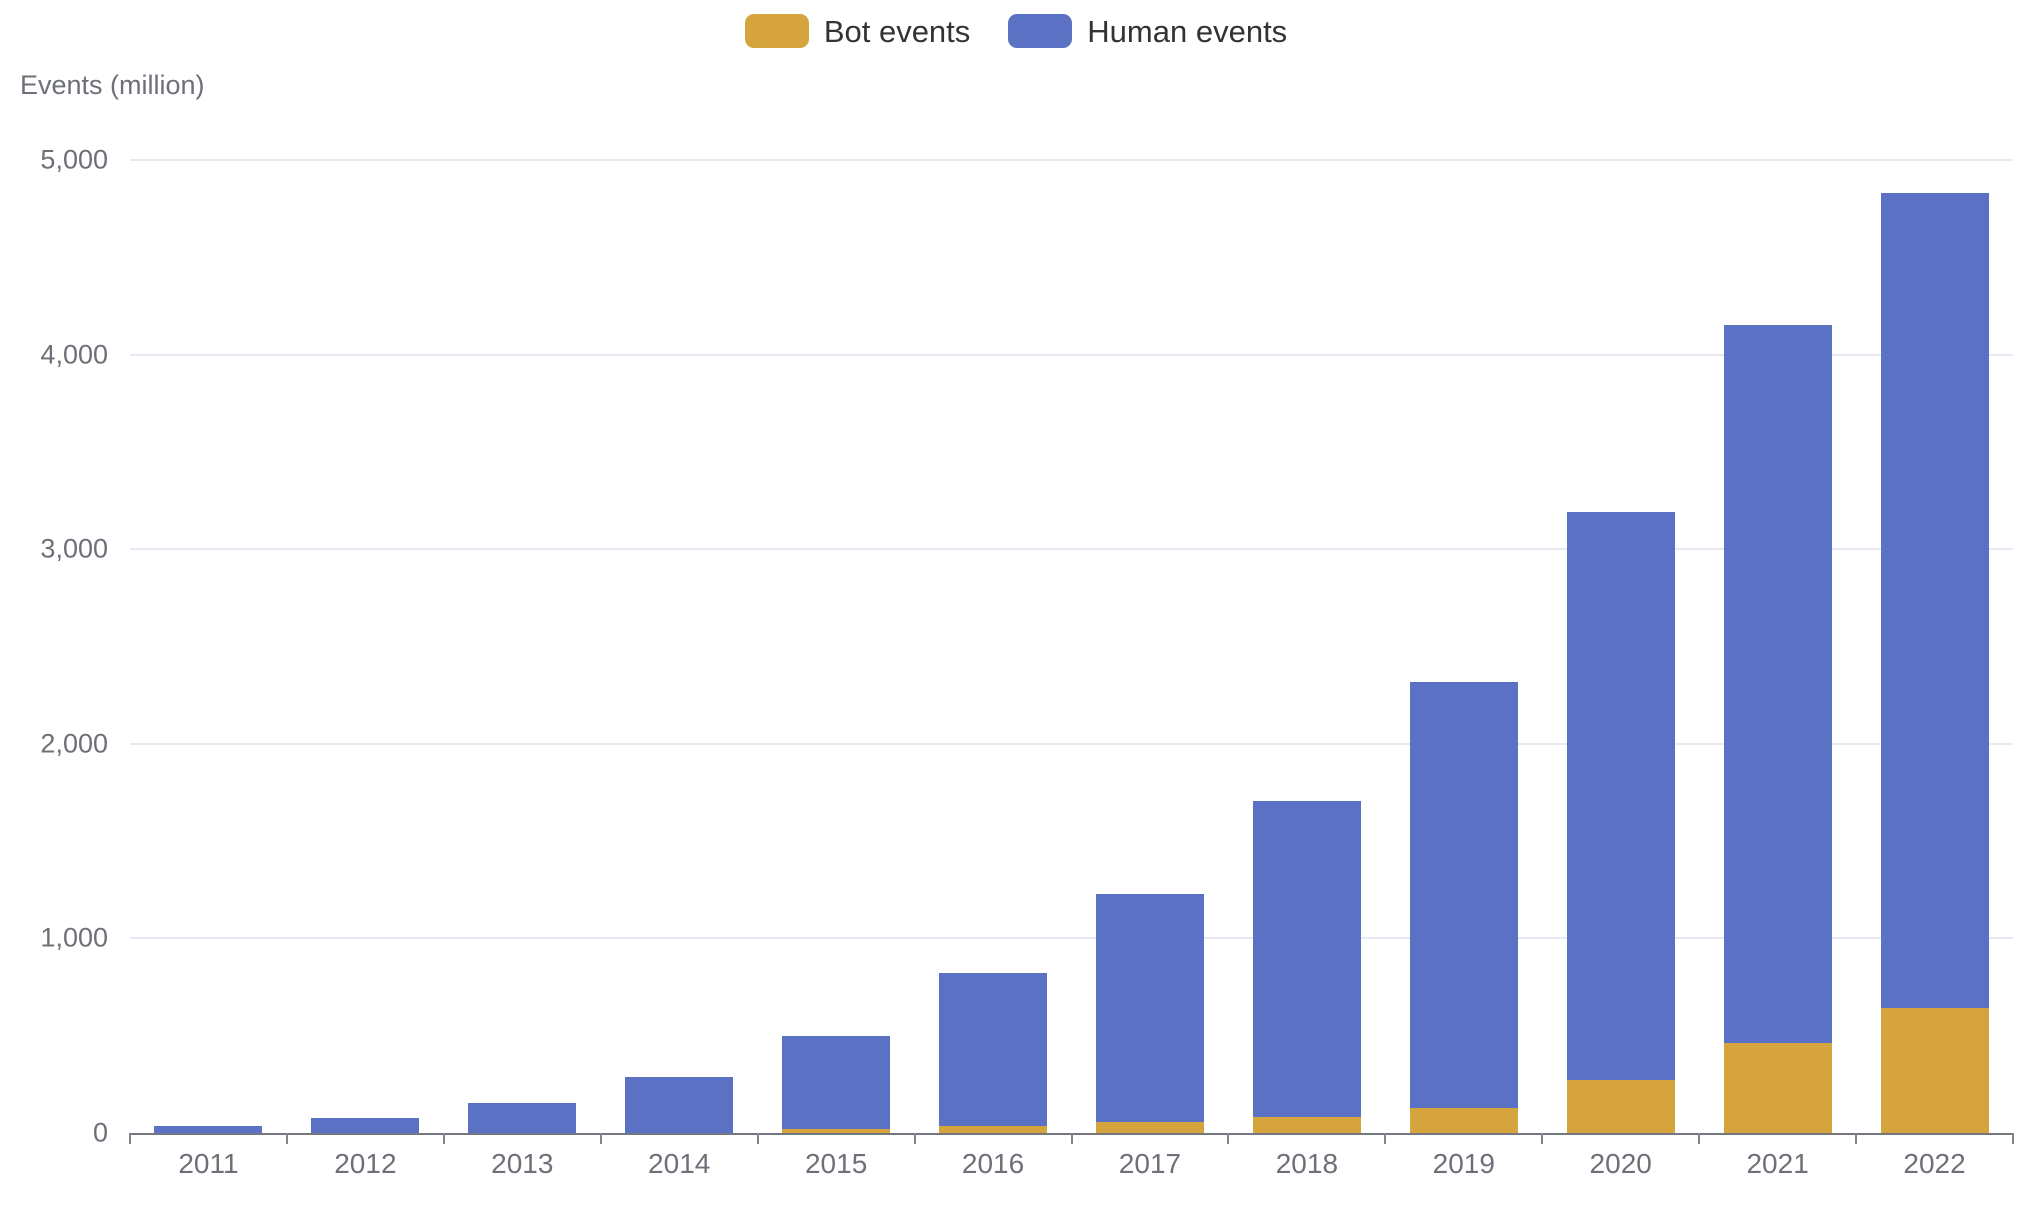 The image size is (2032, 1214). What do you see at coordinates (74, 354) in the screenshot?
I see `y-tick-label-4000: 4,000` at bounding box center [74, 354].